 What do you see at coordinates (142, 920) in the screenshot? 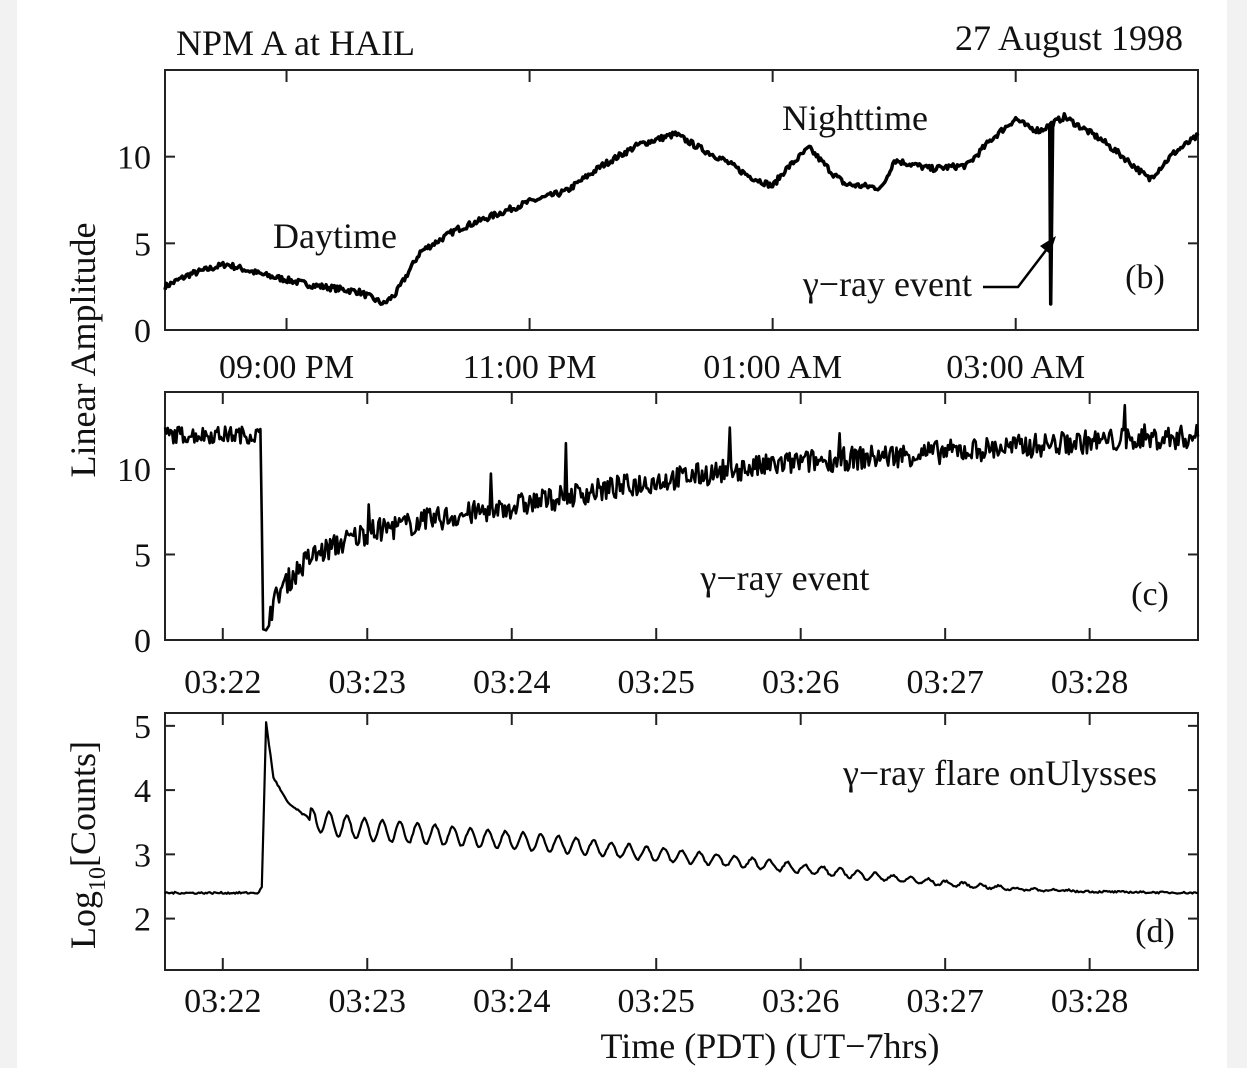
I see `y-tick-label: 2` at bounding box center [142, 920].